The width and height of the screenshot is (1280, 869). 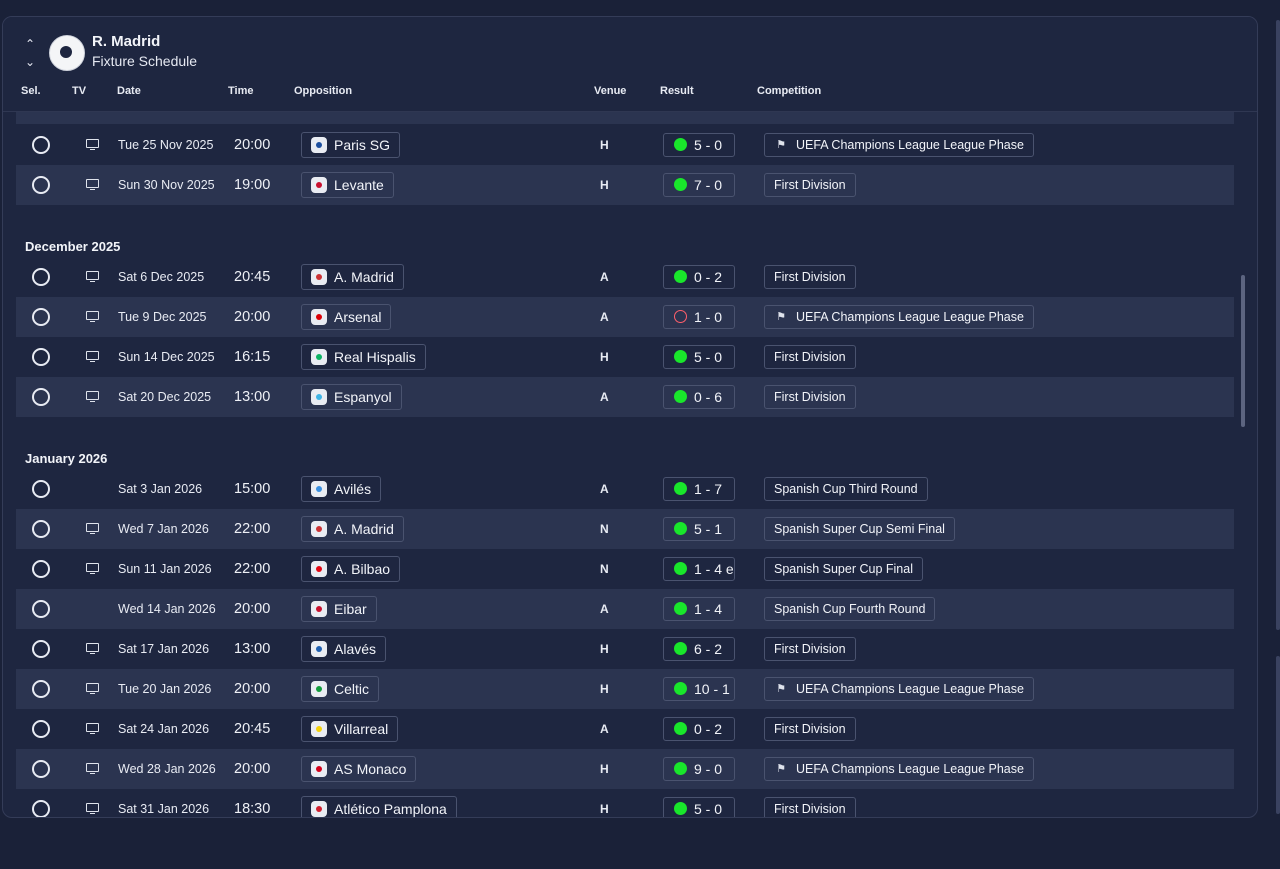 What do you see at coordinates (344, 649) in the screenshot?
I see `opposition-button: Alavés` at bounding box center [344, 649].